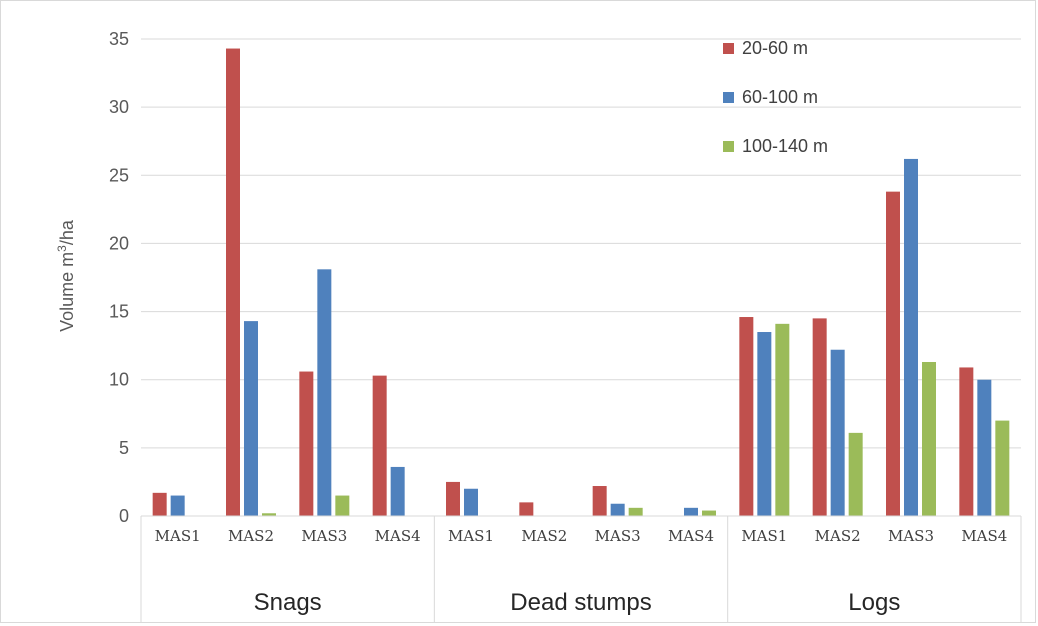 The image size is (1038, 626). What do you see at coordinates (119, 175) in the screenshot?
I see `y-tick-label: 25` at bounding box center [119, 175].